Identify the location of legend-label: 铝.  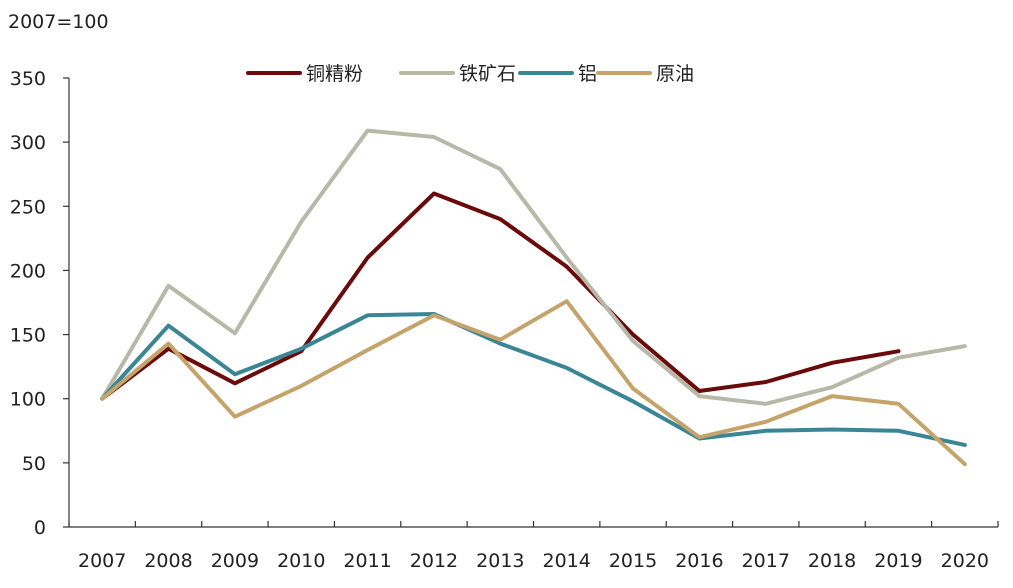
(587, 74).